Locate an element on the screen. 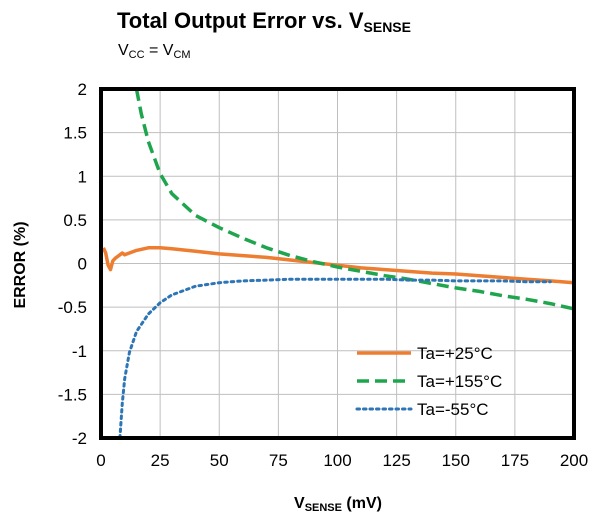 This screenshot has width=594, height=523. chart-subtitle: VCC = VCM is located at coordinates (154, 51).